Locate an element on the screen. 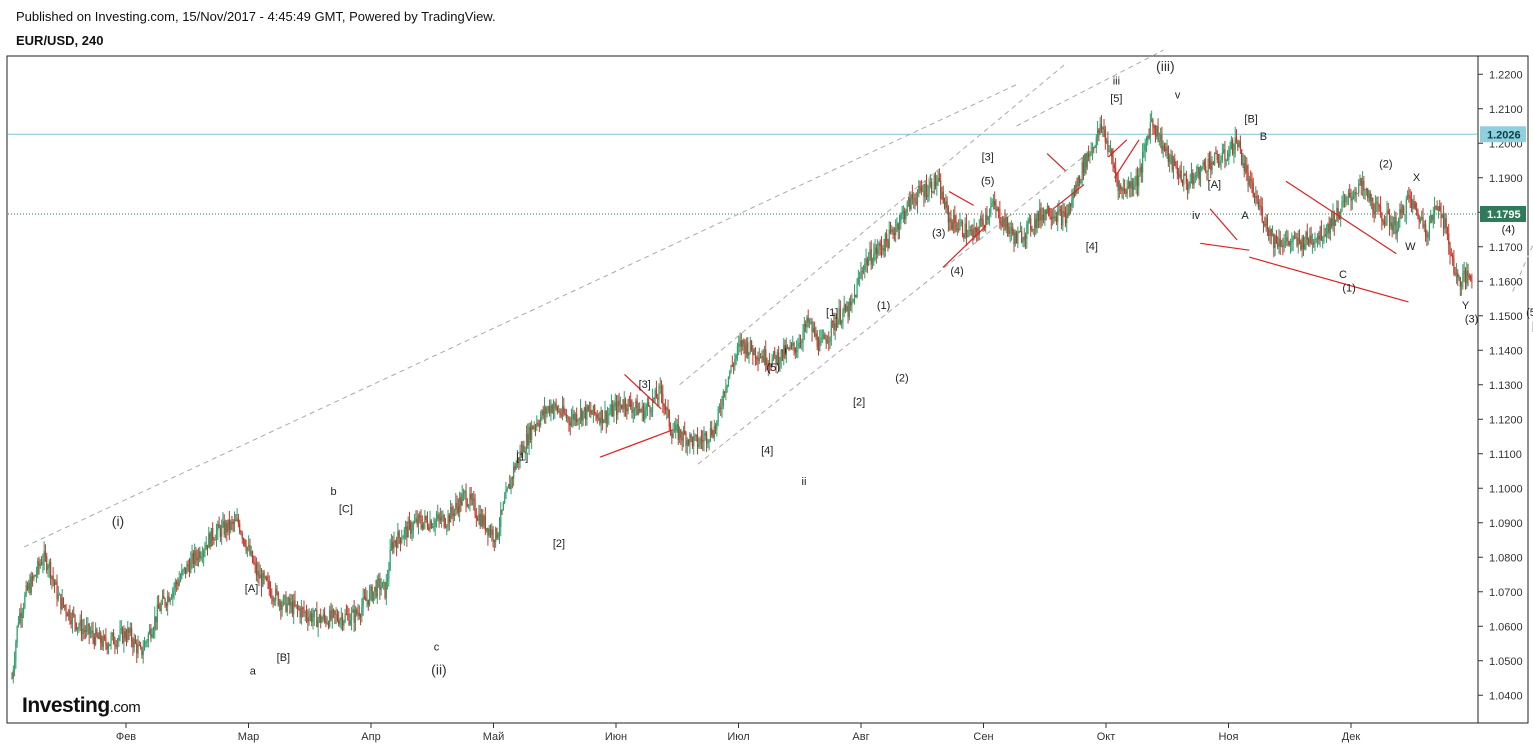  wave-label: (iii) is located at coordinates (1165, 66).